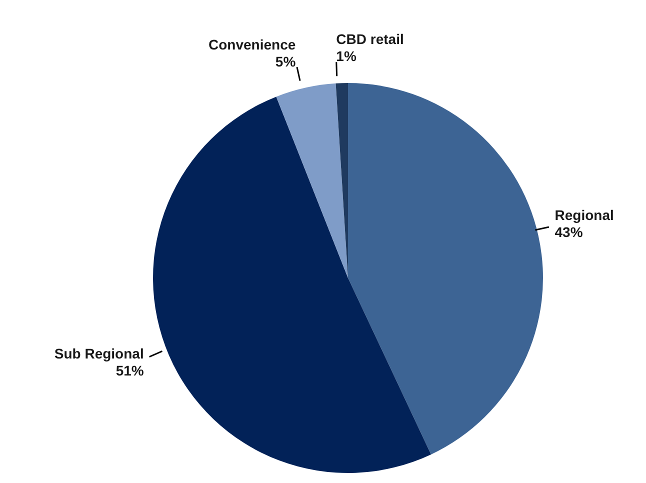  Describe the element at coordinates (312, 180) in the screenshot. I see `pie-slice` at that location.